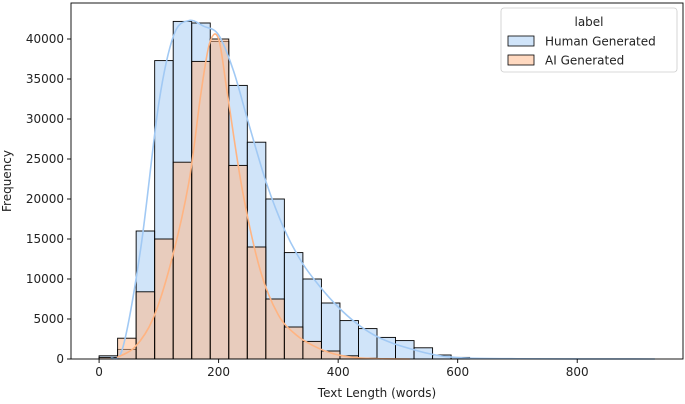  I want to click on y-axis-ticks: 0 5000 10000 15000 20000 25000 30000 35000 40000, so click(48, 199).